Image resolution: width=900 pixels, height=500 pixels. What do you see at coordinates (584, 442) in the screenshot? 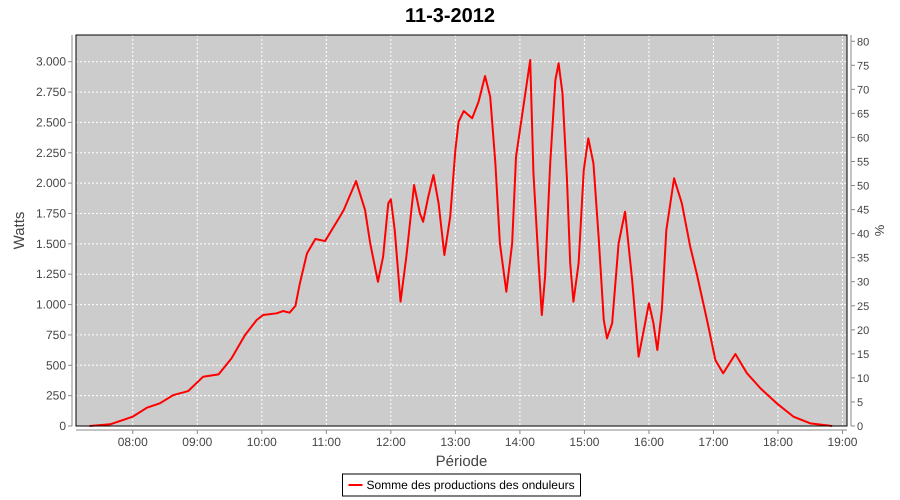
I see `x-tick-label: 15:00` at bounding box center [584, 442].